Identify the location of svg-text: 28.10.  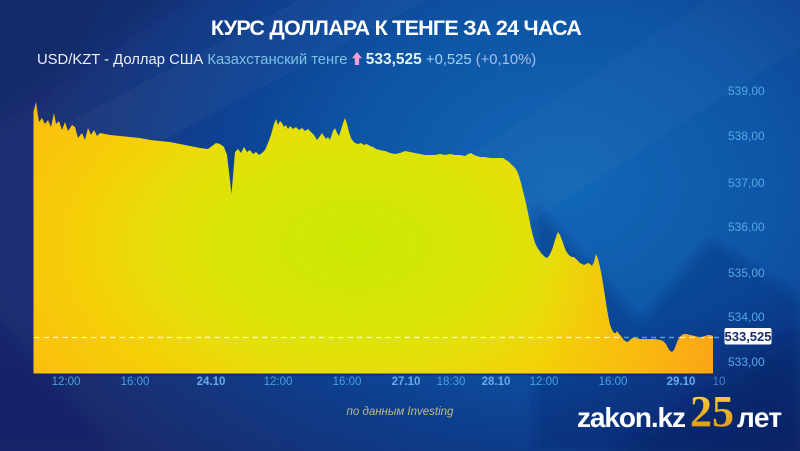
(496, 382).